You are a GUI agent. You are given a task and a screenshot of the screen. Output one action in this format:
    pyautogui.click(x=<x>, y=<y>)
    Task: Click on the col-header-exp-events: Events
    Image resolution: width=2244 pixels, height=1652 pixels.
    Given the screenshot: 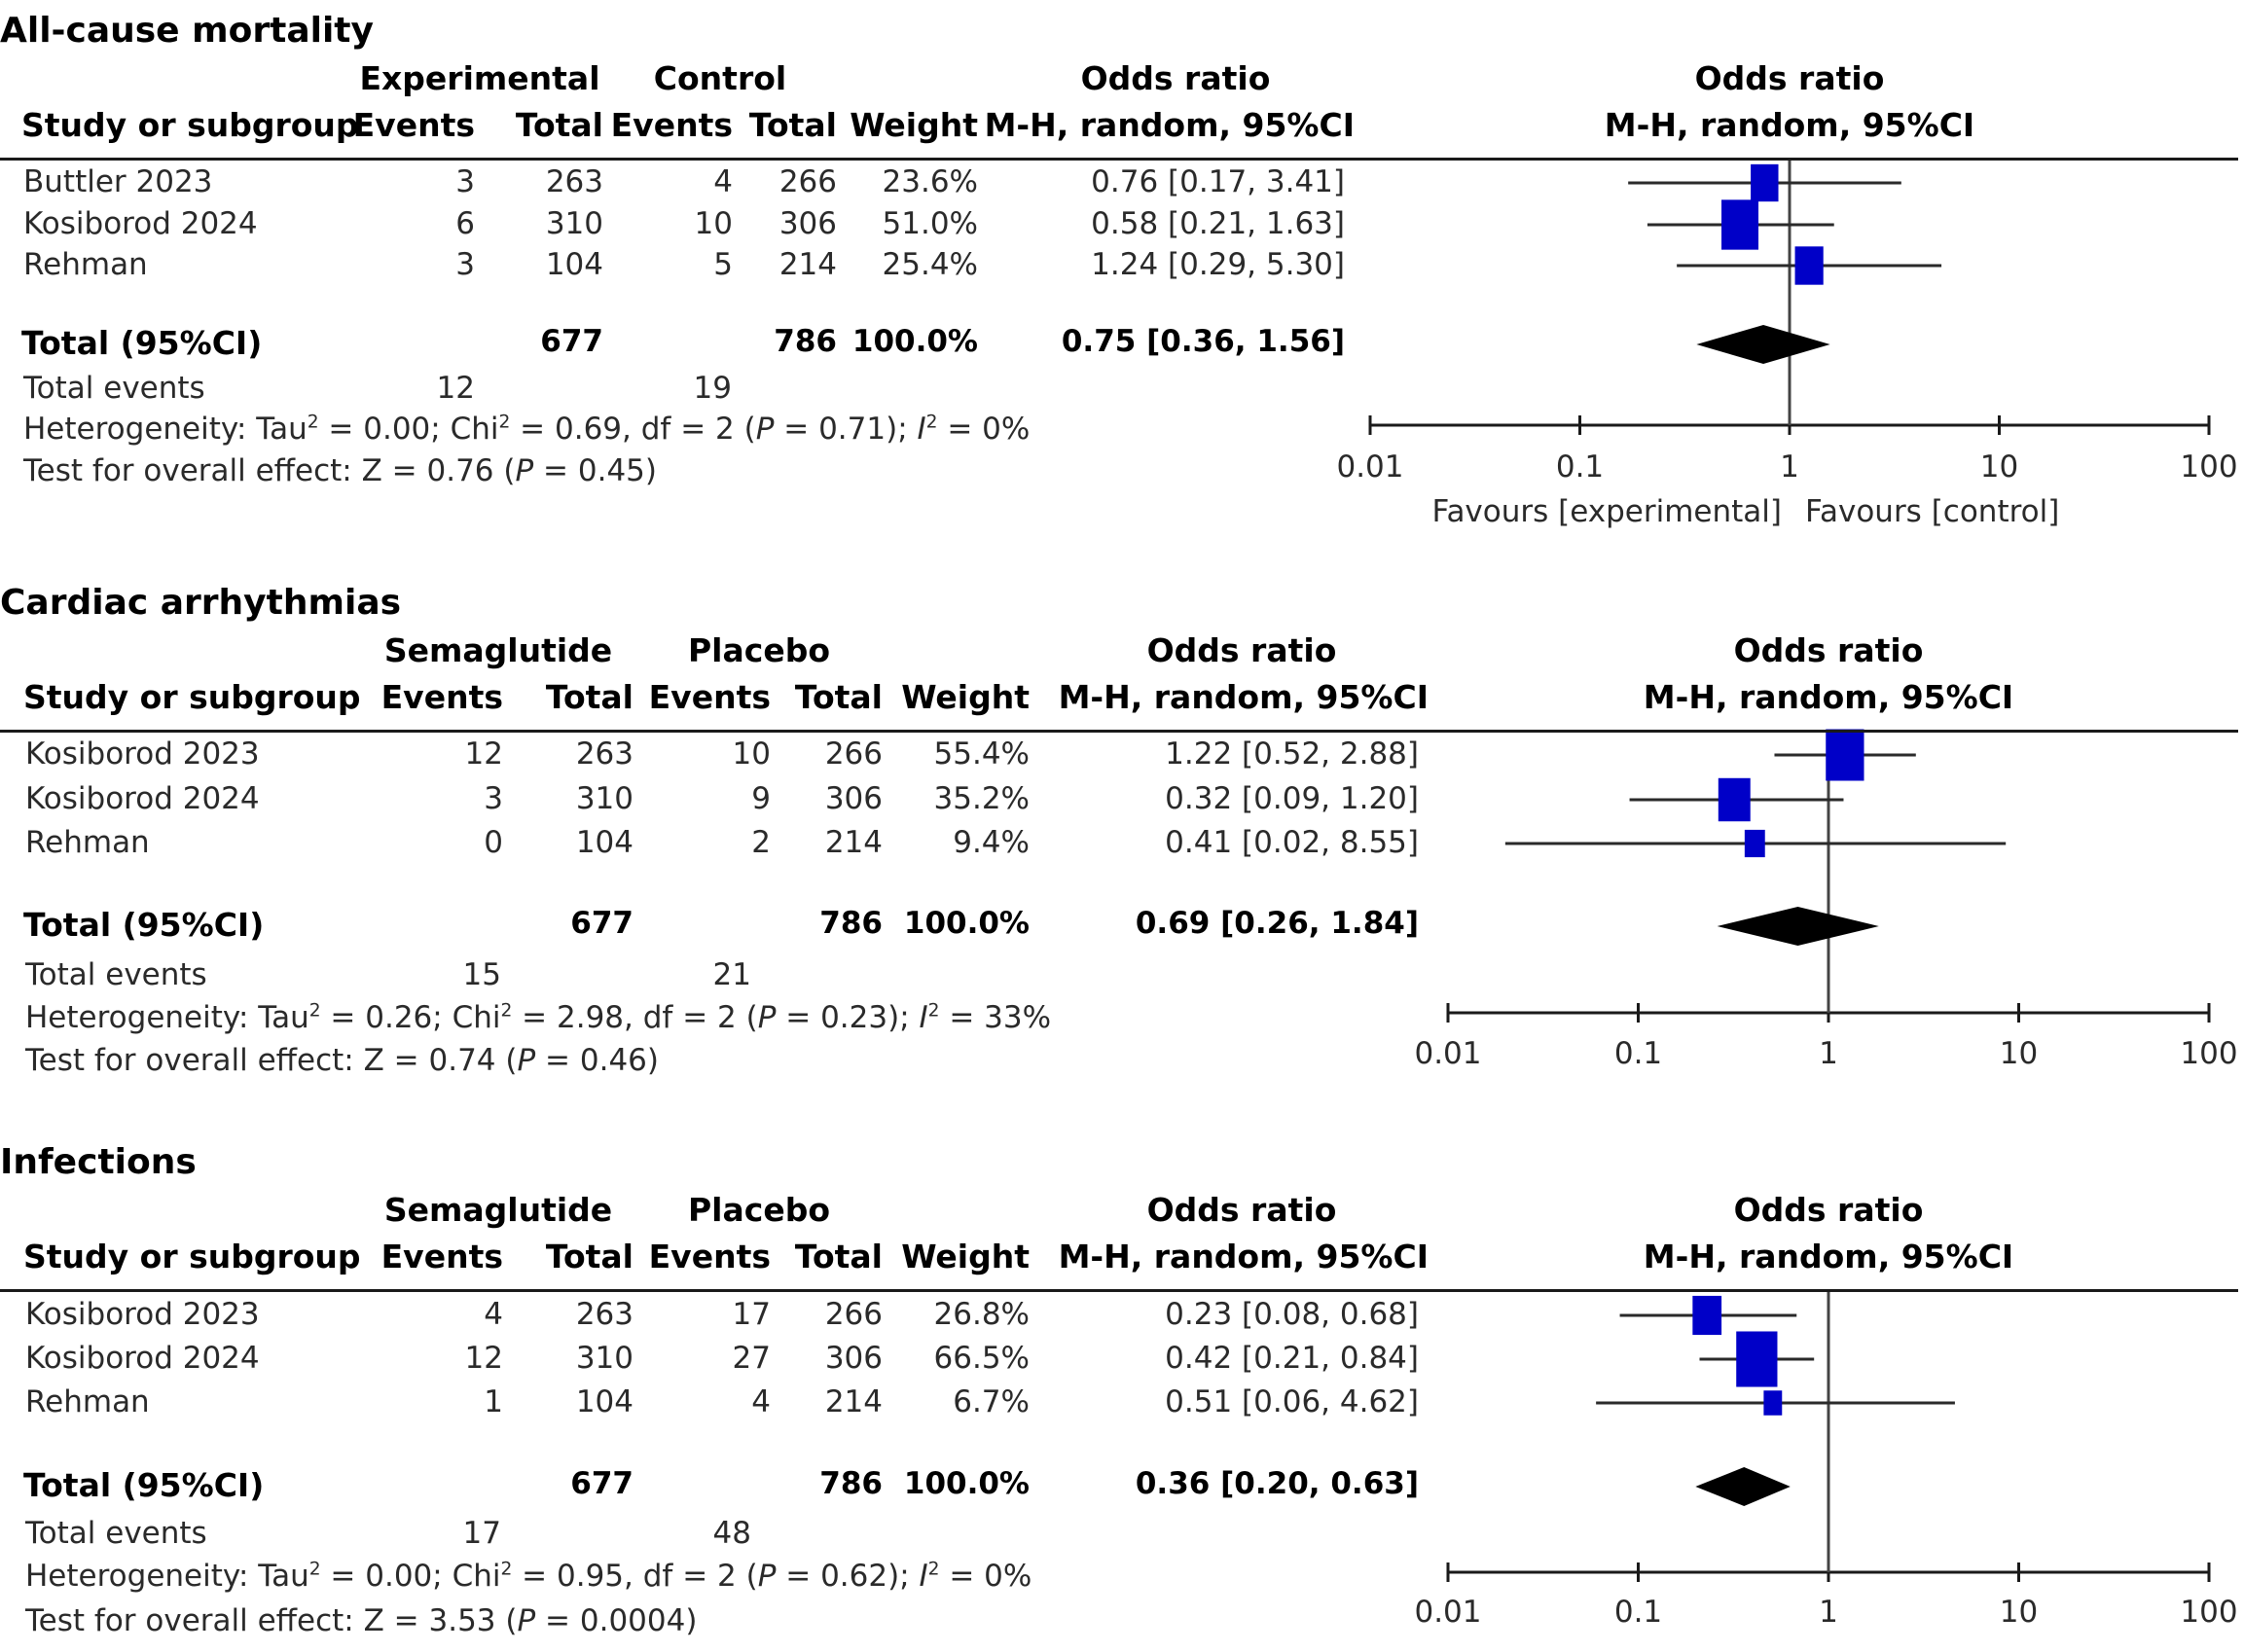 What is the action you would take?
    pyautogui.click(x=413, y=125)
    